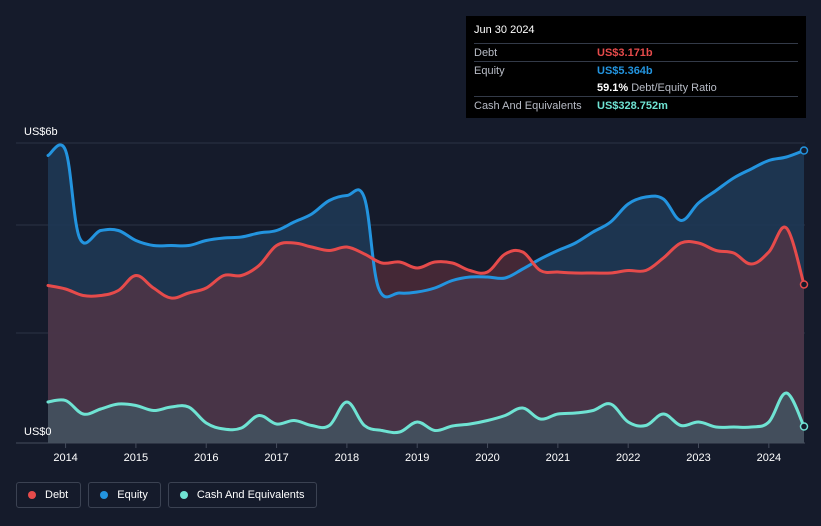 The width and height of the screenshot is (821, 526). What do you see at coordinates (426, 413) in the screenshot?
I see `cash-line` at bounding box center [426, 413].